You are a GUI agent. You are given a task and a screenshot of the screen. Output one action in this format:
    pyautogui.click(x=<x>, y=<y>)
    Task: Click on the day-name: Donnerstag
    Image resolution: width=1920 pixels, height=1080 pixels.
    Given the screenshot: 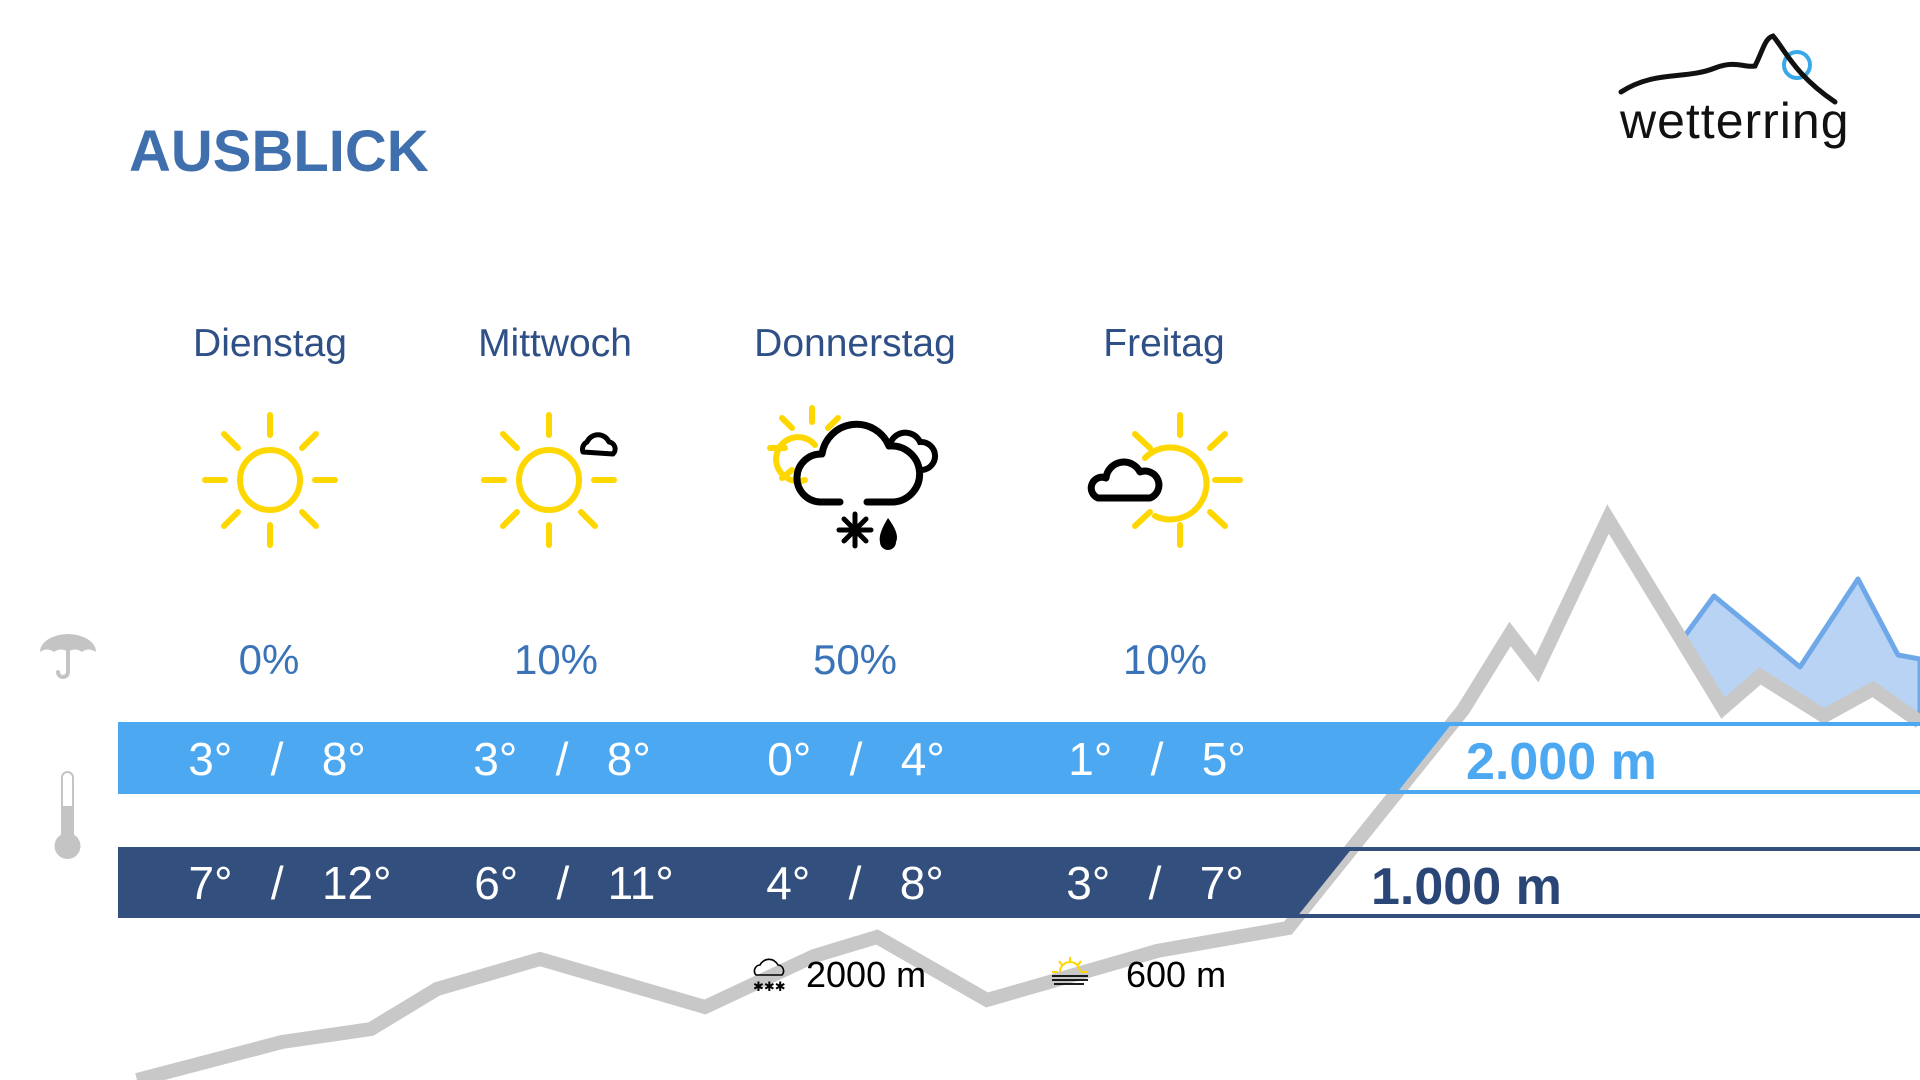 What is the action you would take?
    pyautogui.click(x=855, y=343)
    